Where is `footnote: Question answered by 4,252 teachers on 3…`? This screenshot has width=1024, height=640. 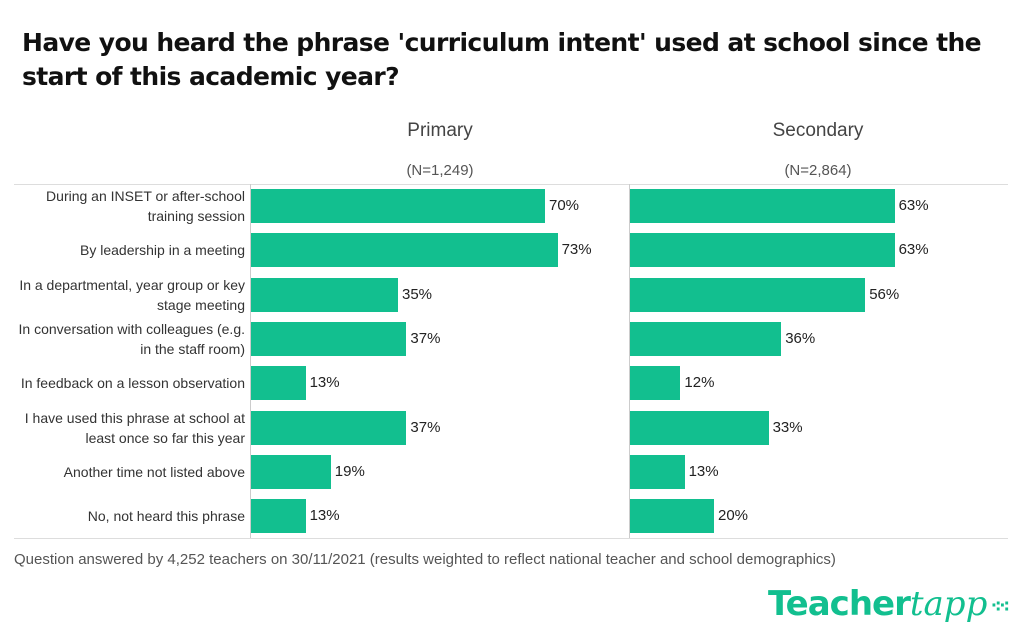 footnote: Question answered by 4,252 teachers on 3… is located at coordinates (425, 559).